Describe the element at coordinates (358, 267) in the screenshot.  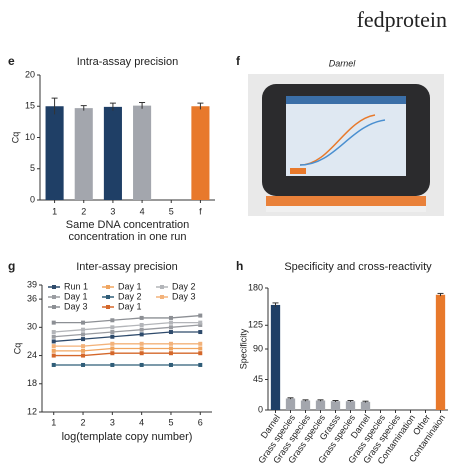
I see `chart-title: Specificity and cross-reactivity` at that location.